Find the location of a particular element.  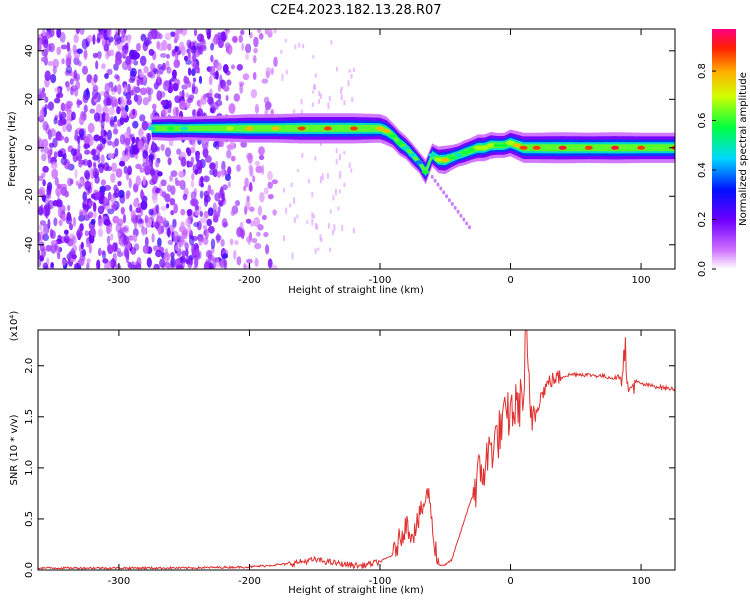

y-tick-label: 40 is located at coordinates (29, 50).